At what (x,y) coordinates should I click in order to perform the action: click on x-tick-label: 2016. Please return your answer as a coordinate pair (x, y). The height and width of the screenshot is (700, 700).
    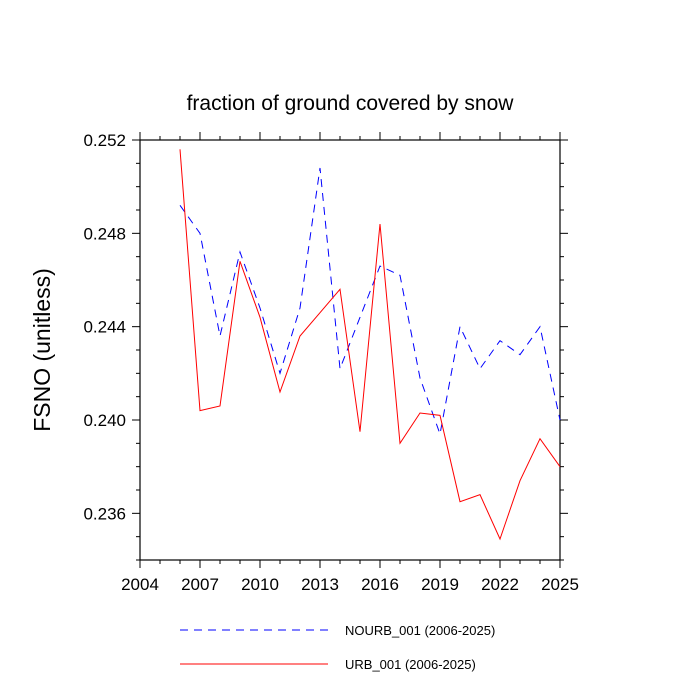
    Looking at the image, I should click on (380, 584).